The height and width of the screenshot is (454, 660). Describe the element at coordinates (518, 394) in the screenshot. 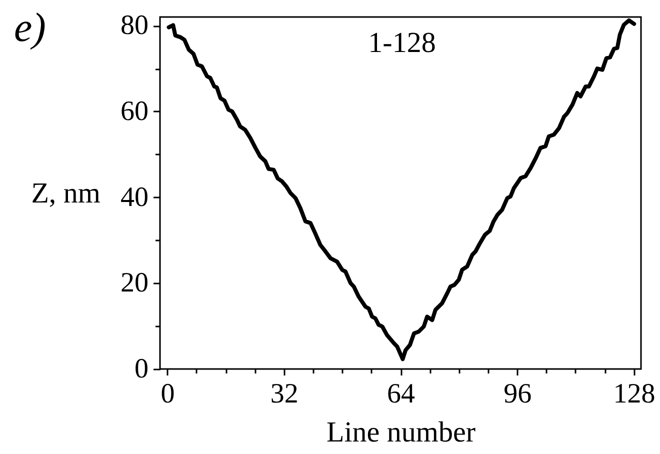

I see `x-tick-label: 96` at that location.